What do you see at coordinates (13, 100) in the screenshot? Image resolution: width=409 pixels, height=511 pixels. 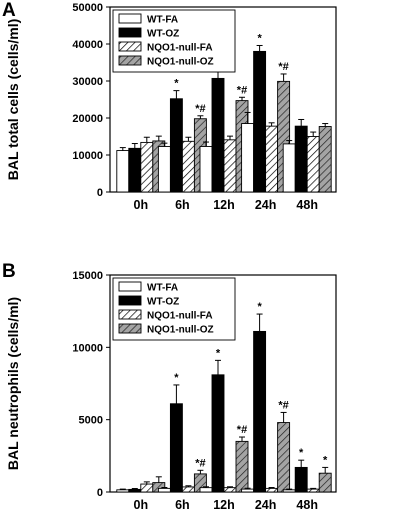 I see `y-axis-label: BAL total cells (cells/ml)` at bounding box center [13, 100].